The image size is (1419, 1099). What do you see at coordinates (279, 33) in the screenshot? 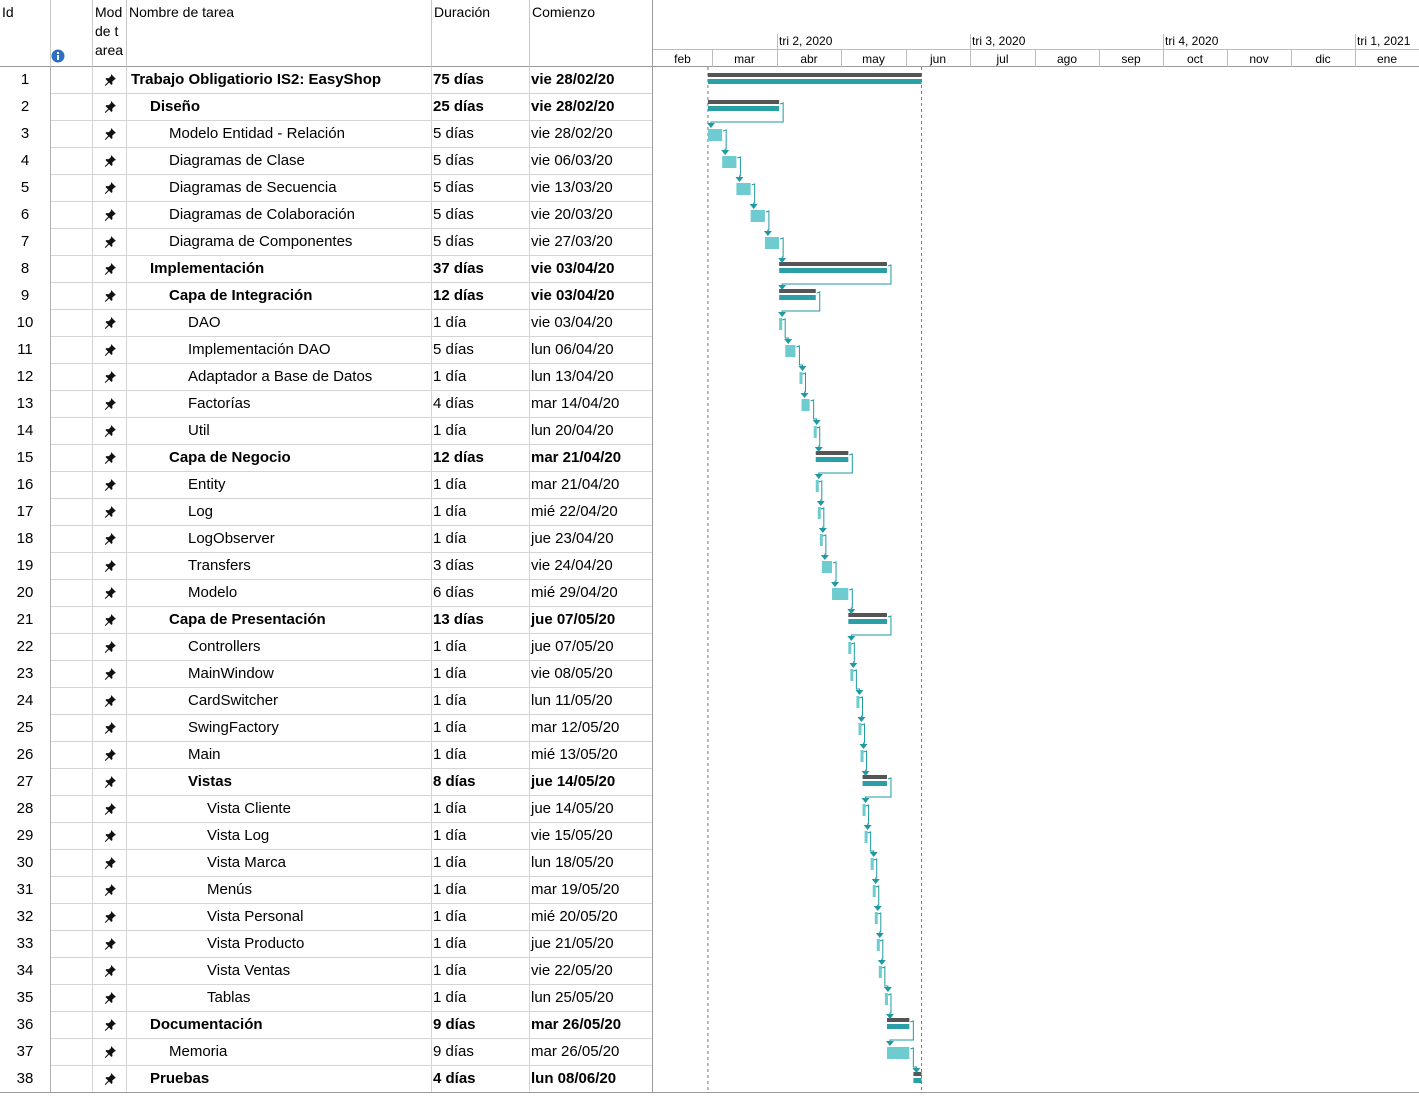
I see `column-header-task-name: Nombre de tarea` at bounding box center [279, 33].